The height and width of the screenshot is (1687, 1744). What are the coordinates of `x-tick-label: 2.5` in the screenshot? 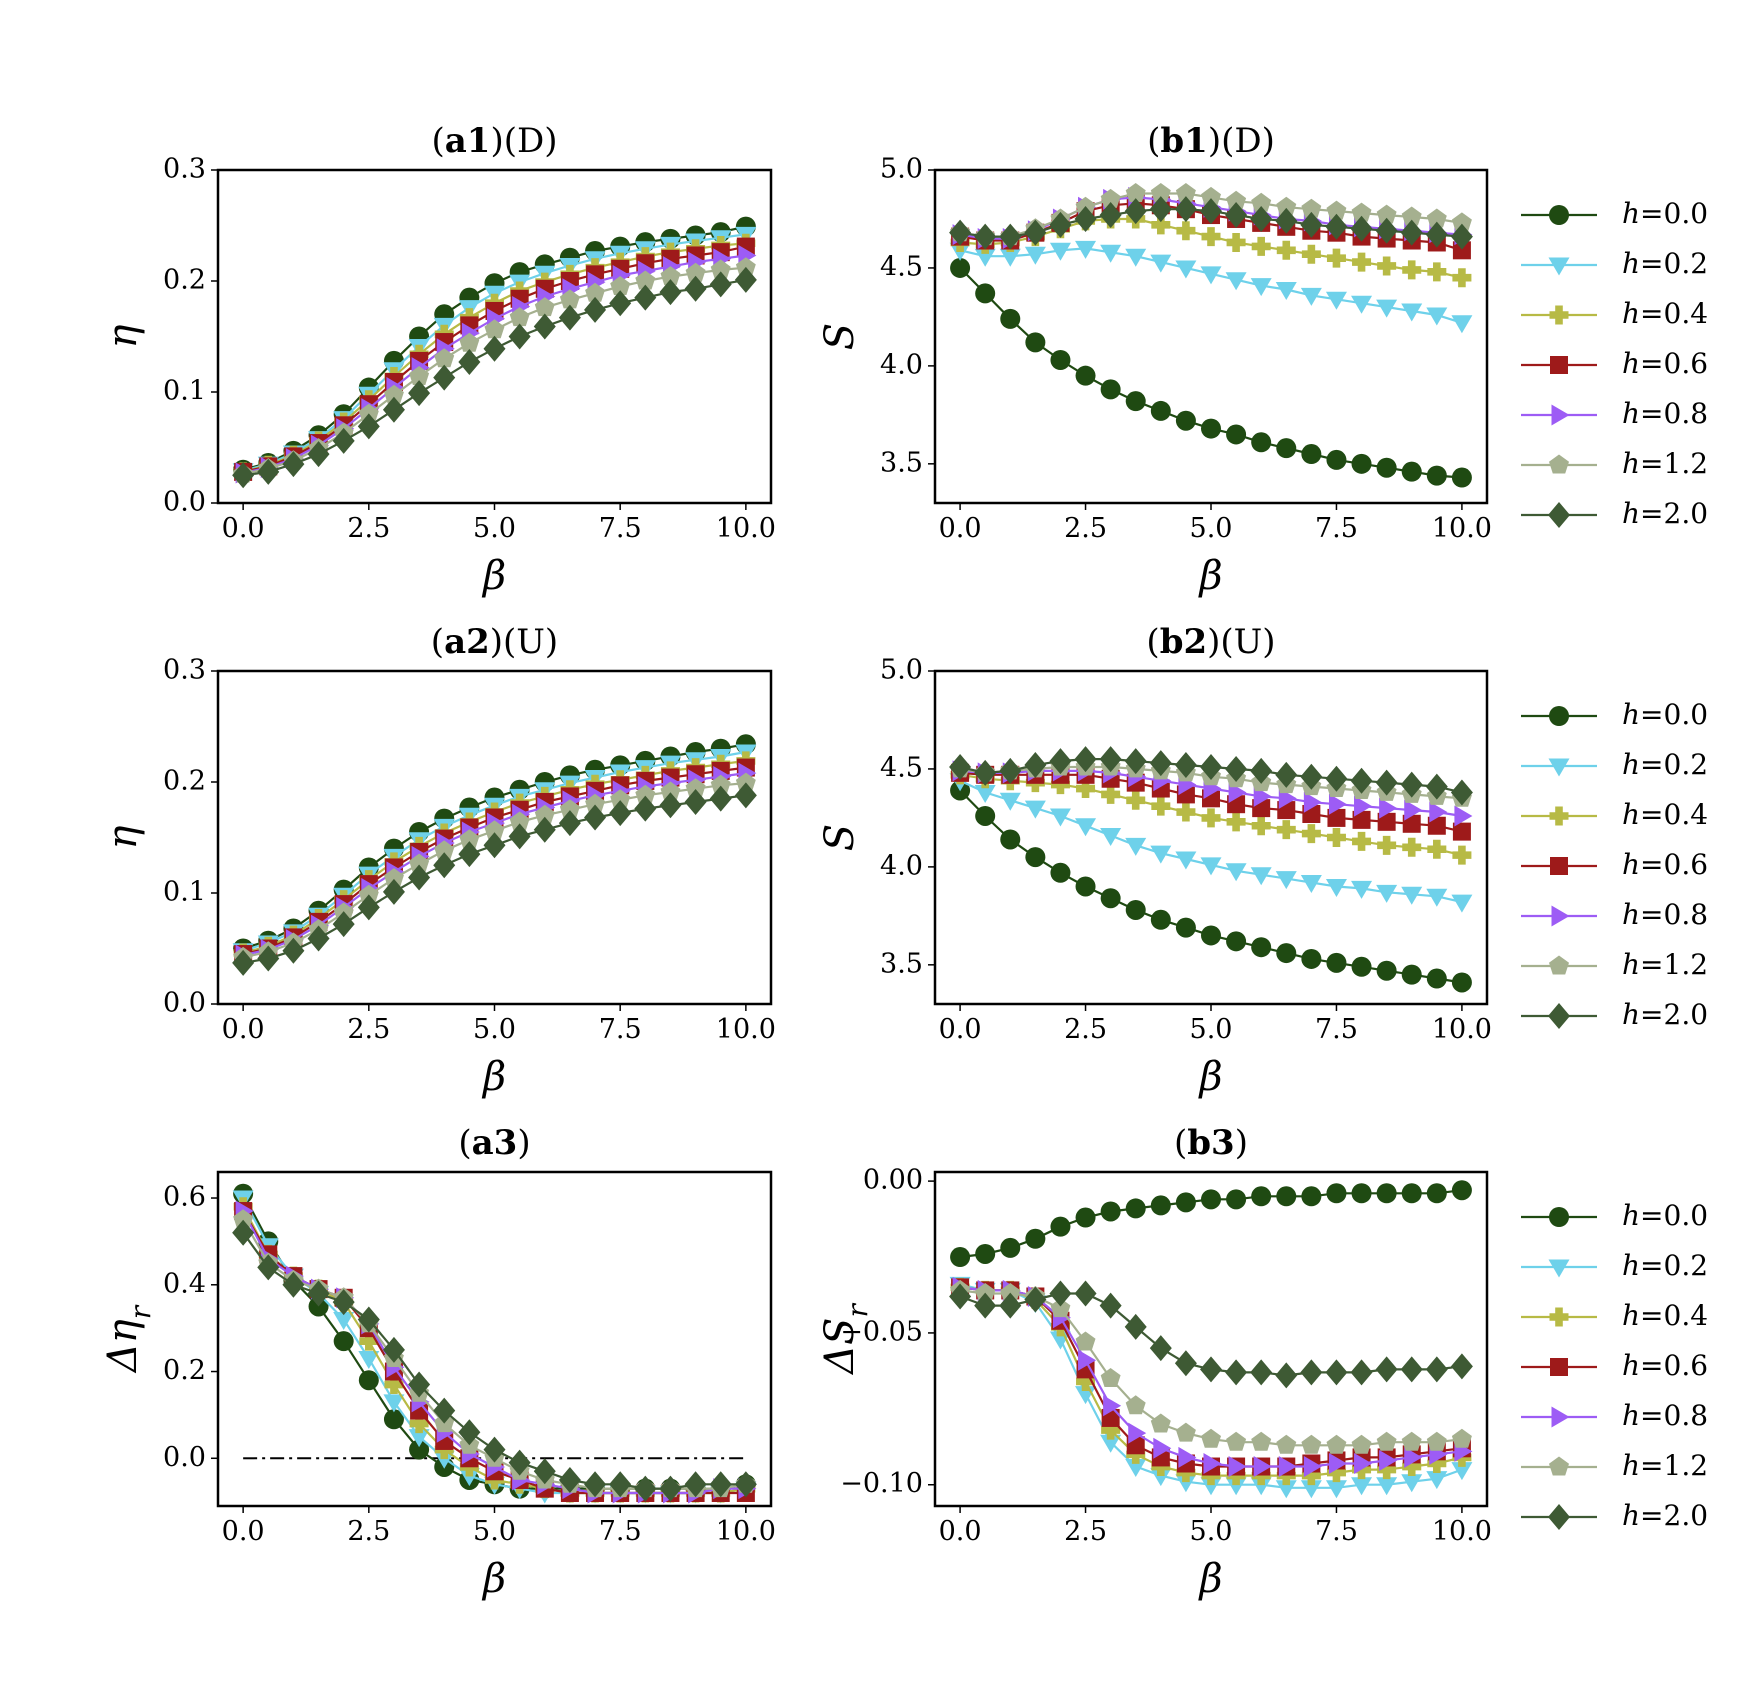 It's located at (368, 1029).